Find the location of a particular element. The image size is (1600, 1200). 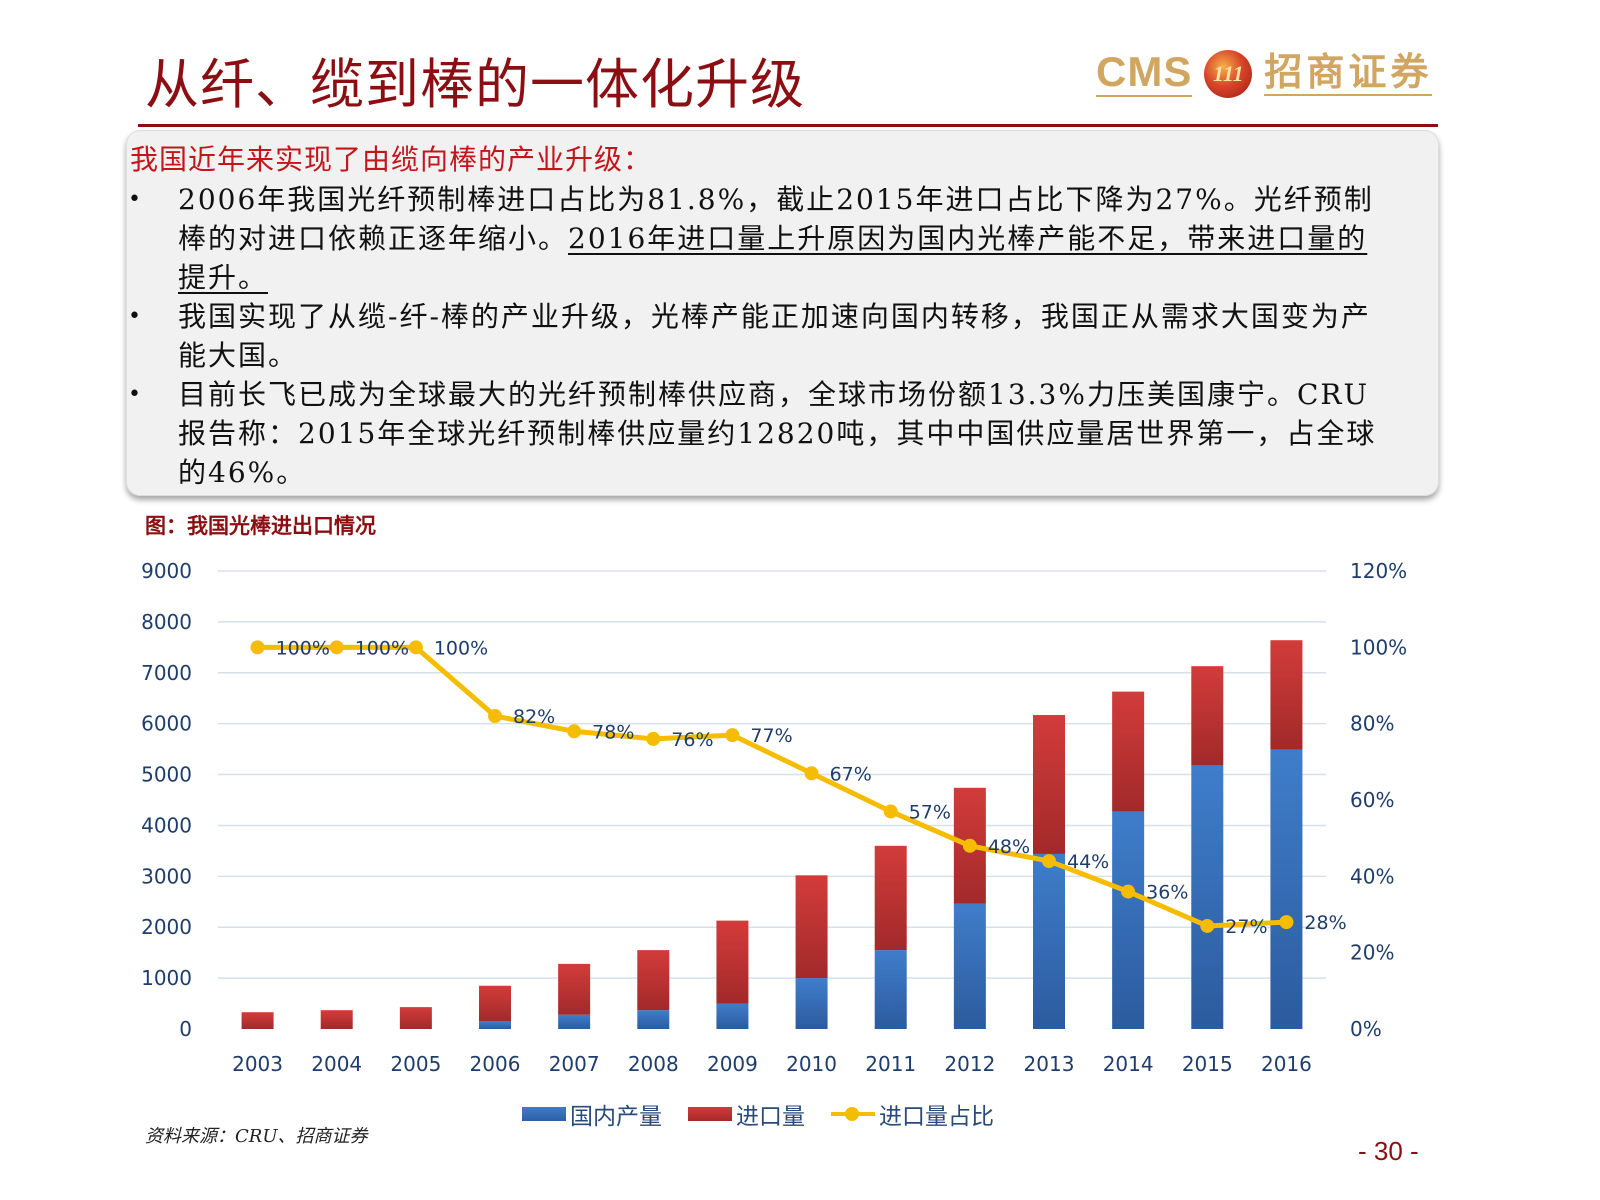

y-right-tick-label: 0% is located at coordinates (1366, 1029).